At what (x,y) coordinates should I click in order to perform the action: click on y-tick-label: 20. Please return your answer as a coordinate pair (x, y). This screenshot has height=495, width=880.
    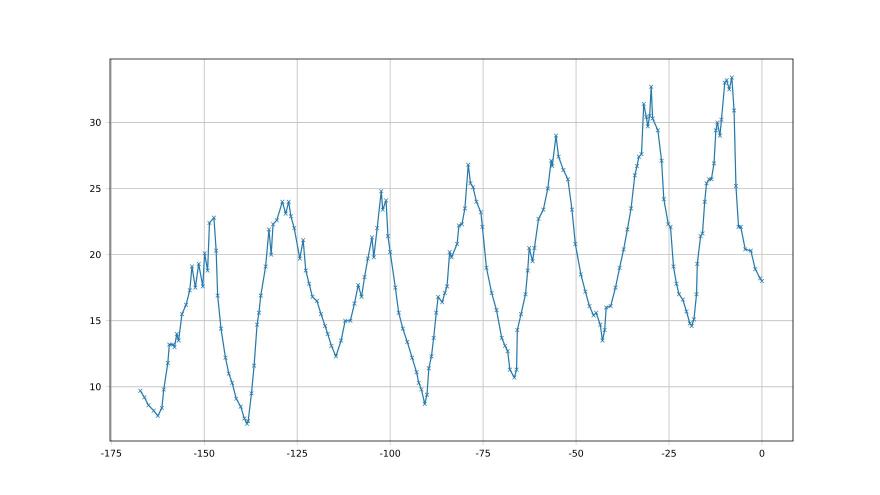
    Looking at the image, I should click on (95, 254).